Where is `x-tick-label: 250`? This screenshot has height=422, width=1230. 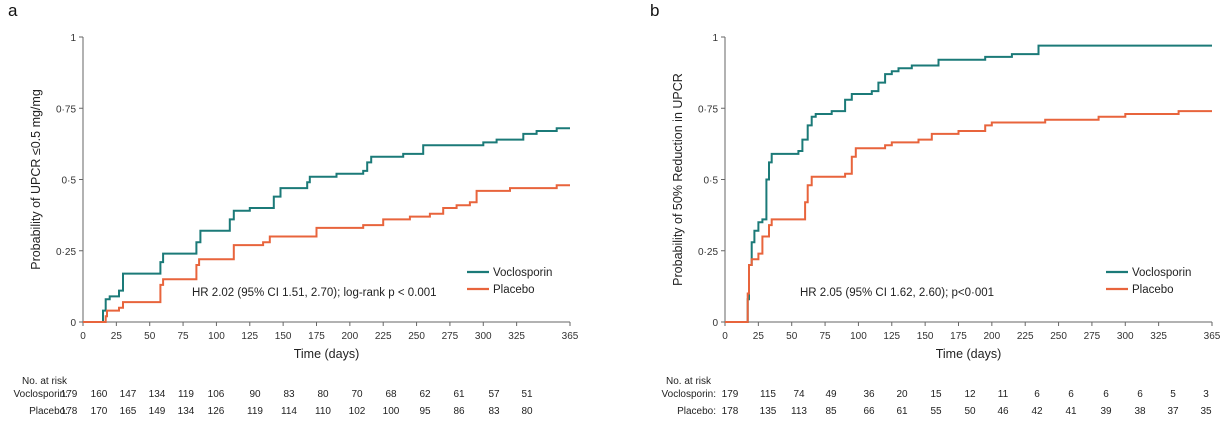
x-tick-label: 250 is located at coordinates (1058, 336).